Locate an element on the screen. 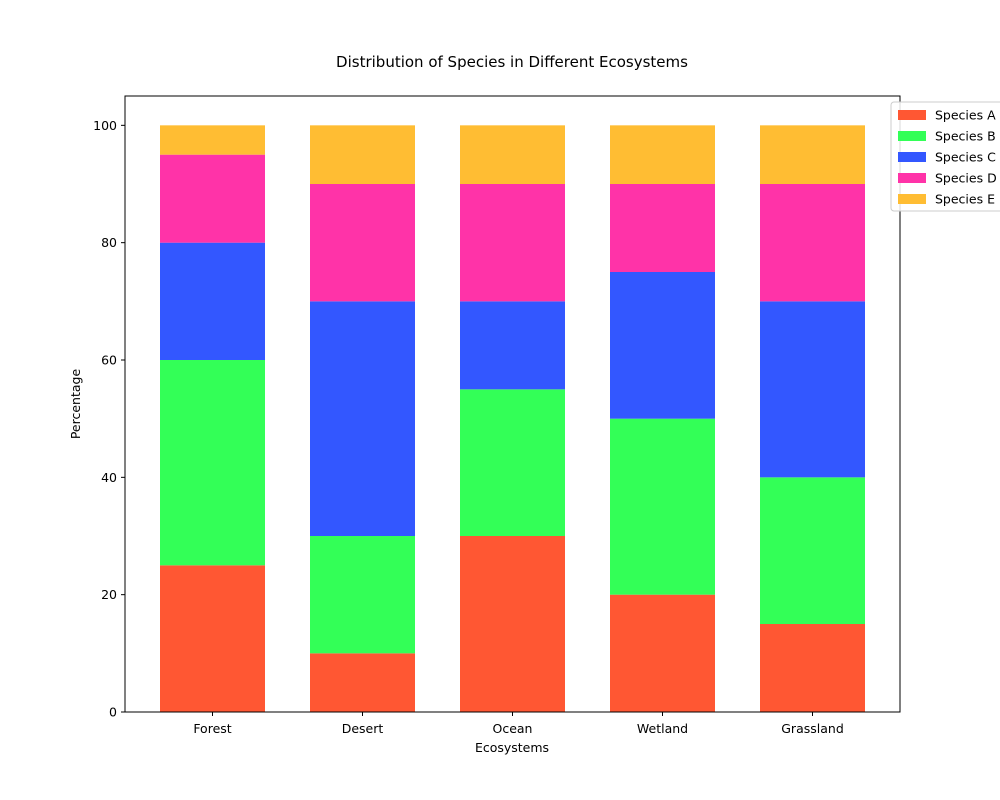 This screenshot has width=1000, height=800. bar-forest-species-d is located at coordinates (212, 198).